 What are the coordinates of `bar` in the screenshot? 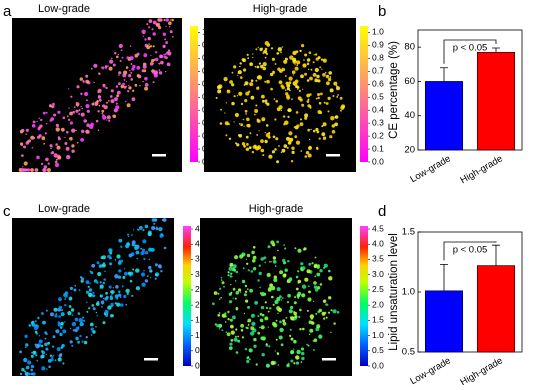 It's located at (444, 321).